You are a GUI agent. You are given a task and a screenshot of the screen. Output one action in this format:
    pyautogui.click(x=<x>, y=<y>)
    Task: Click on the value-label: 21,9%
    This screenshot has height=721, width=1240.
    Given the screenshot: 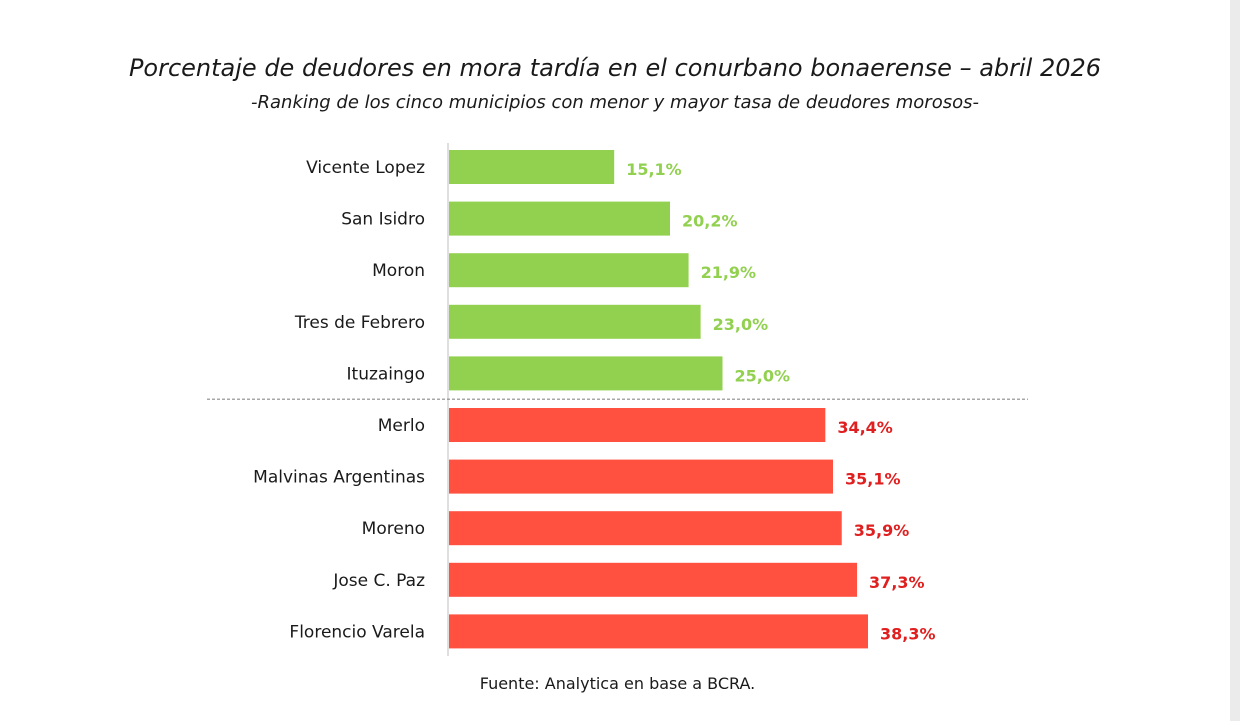 What is the action you would take?
    pyautogui.click(x=729, y=272)
    